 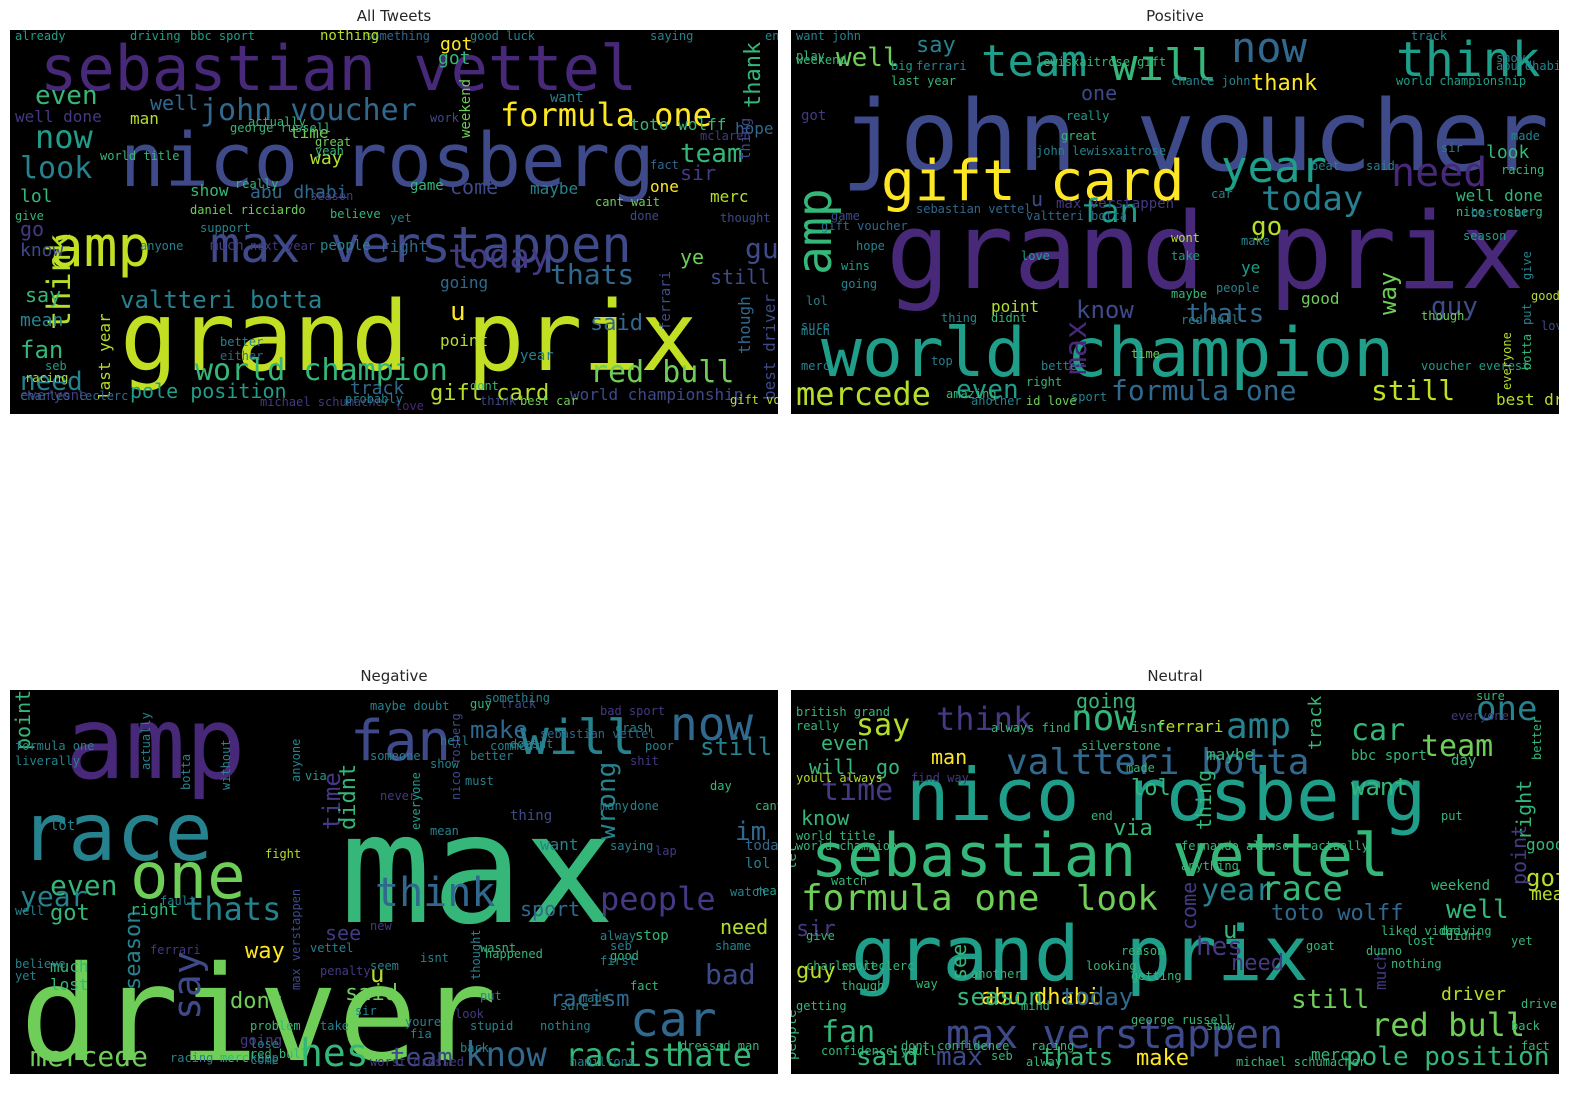 I want to click on word-maybe: maybe, so click(x=554, y=188).